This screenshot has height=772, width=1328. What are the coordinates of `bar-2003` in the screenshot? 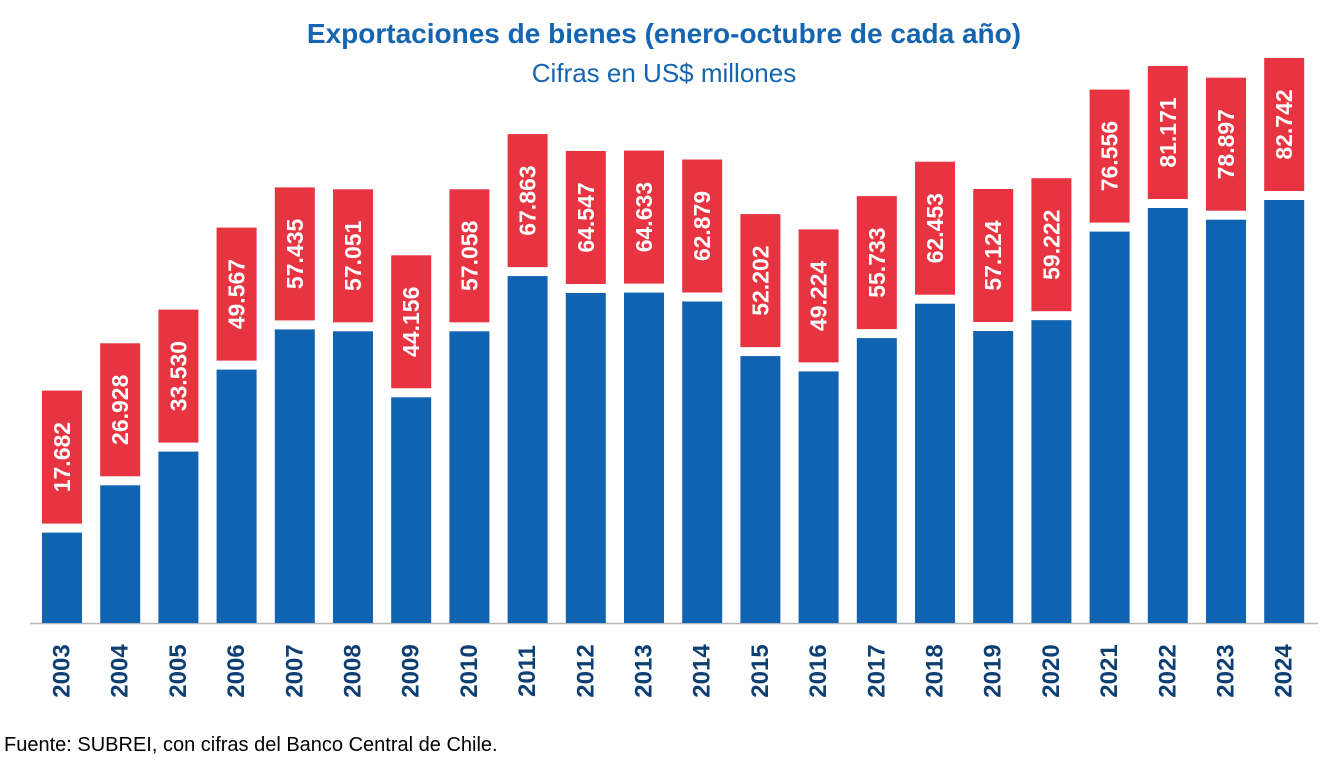 It's located at (62, 577).